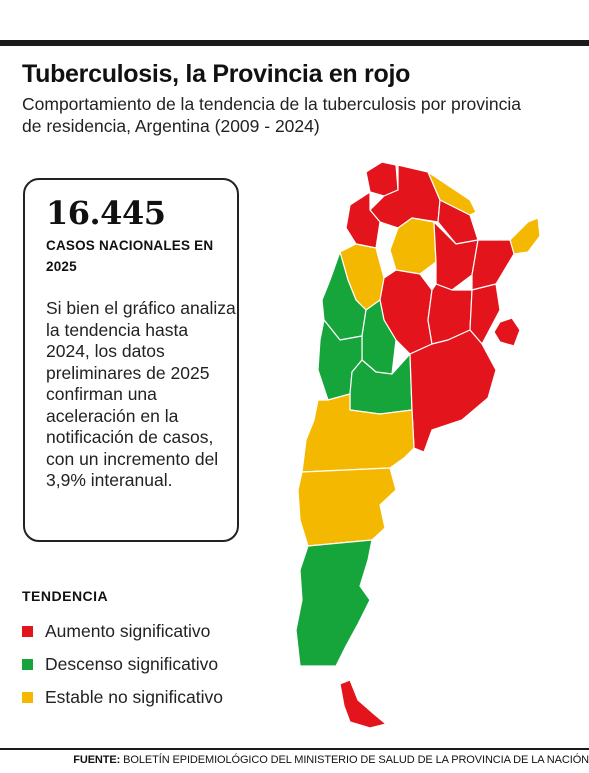 The height and width of the screenshot is (773, 589). What do you see at coordinates (216, 74) in the screenshot?
I see `page-title: Tuberculosis, la Provincia en rojo` at bounding box center [216, 74].